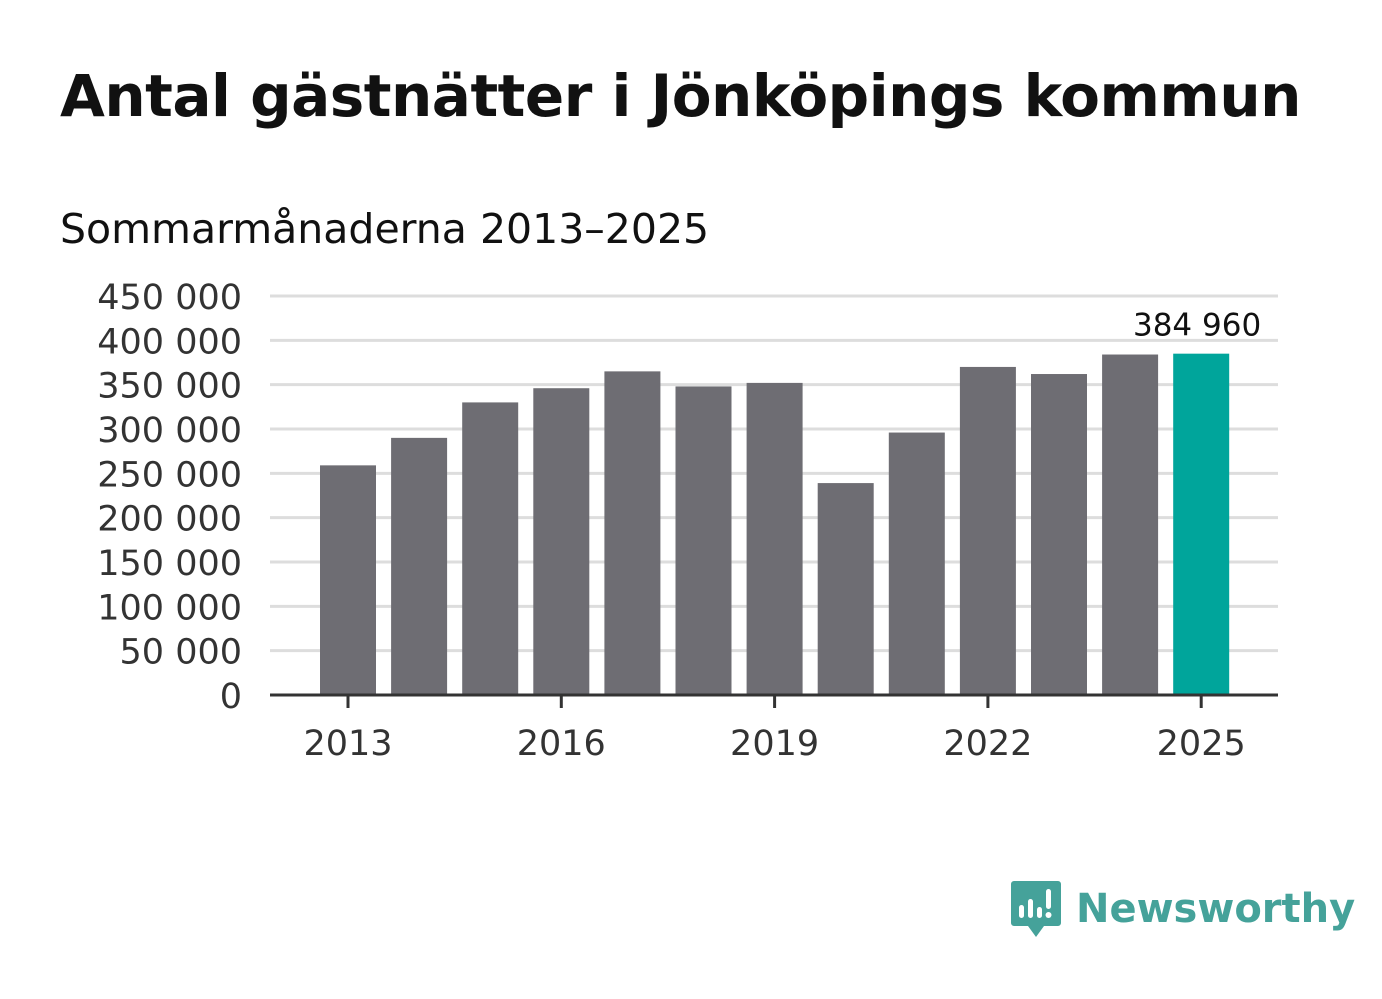 The image size is (1382, 999). What do you see at coordinates (987, 744) in the screenshot?
I see `x-tick-label: 2022` at bounding box center [987, 744].